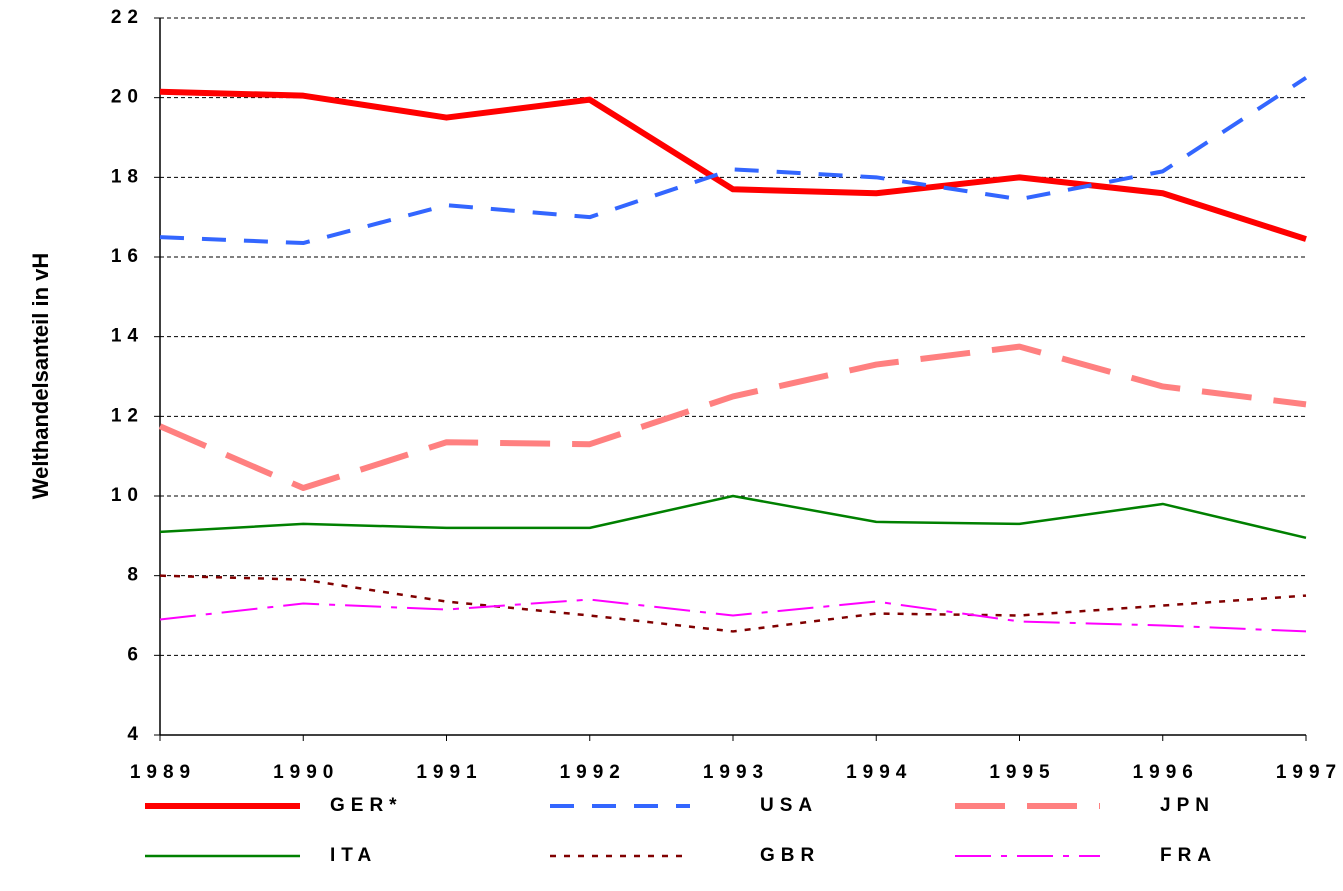 Image resolution: width=1343 pixels, height=891 pixels. Describe the element at coordinates (306, 772) in the screenshot. I see `x-tick-label: 1990` at that location.